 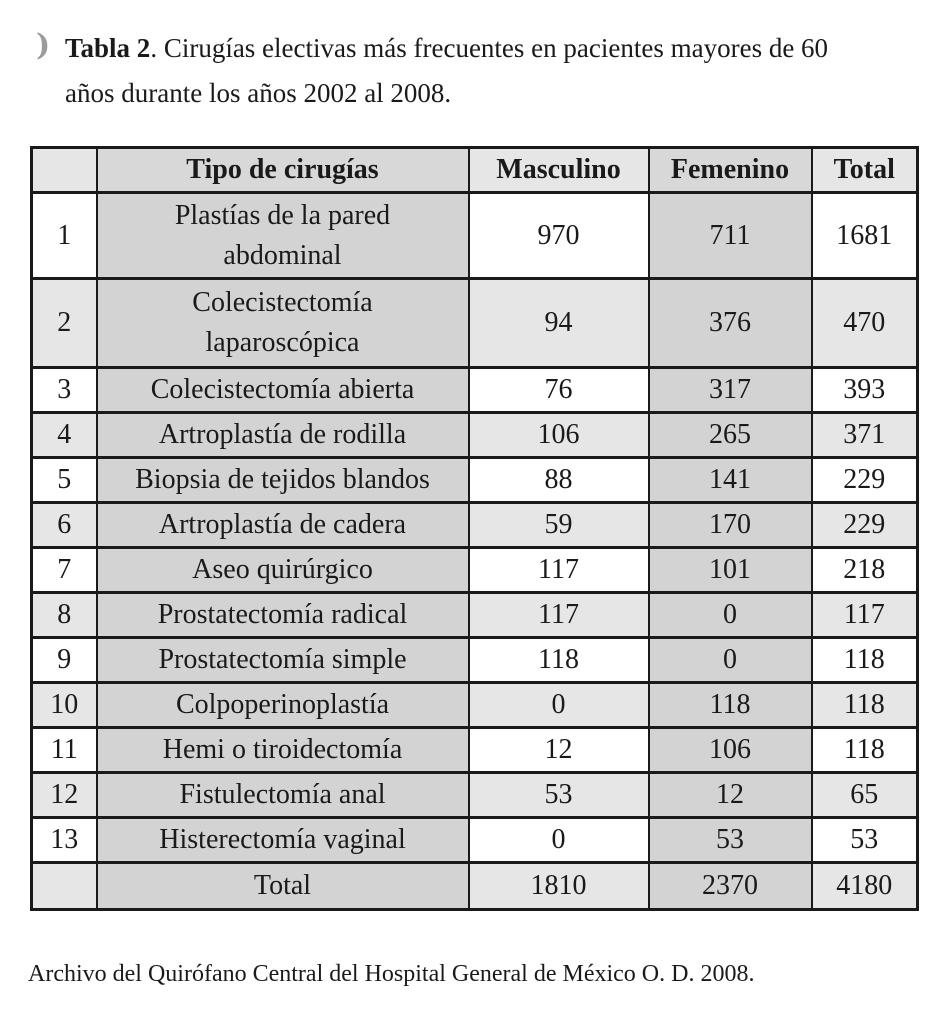 I want to click on row-number-cell: 10, so click(x=64, y=705).